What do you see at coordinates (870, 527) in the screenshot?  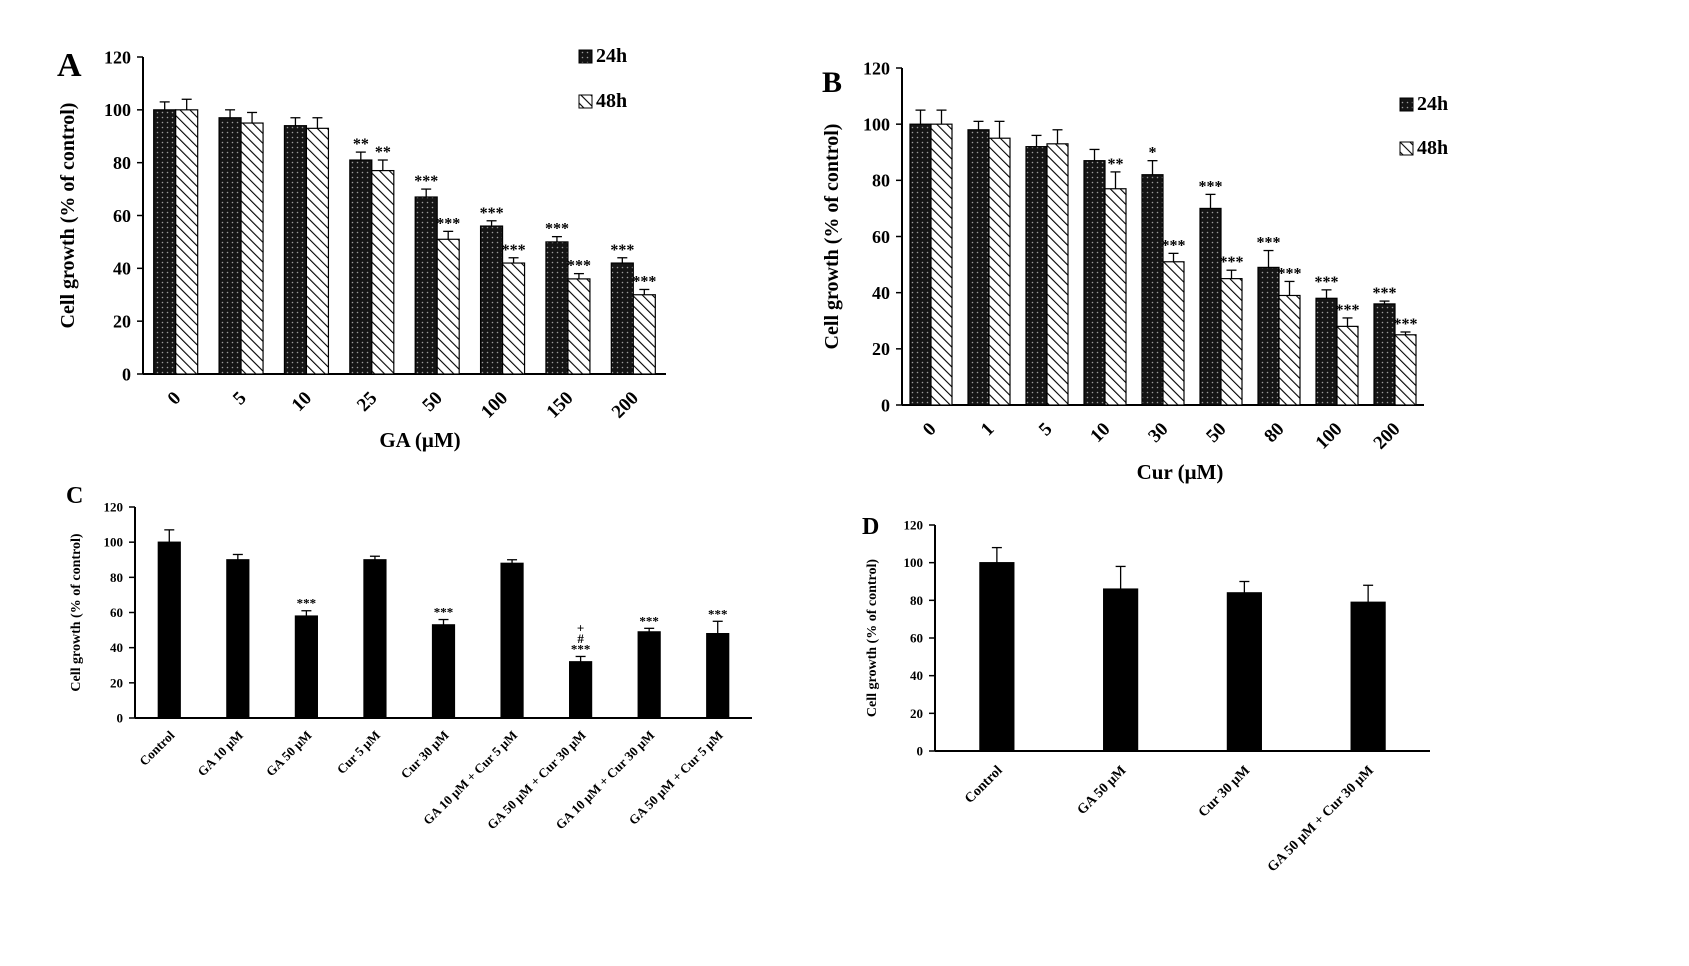 I see `panel-letter: D` at bounding box center [870, 527].